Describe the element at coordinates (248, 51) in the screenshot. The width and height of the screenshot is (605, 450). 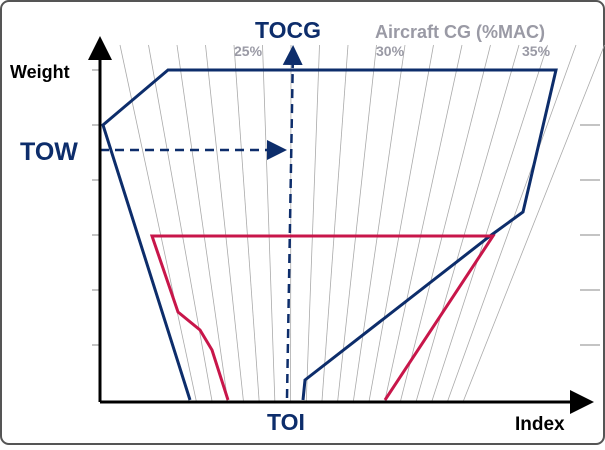
I see `cg-label: 25%` at that location.